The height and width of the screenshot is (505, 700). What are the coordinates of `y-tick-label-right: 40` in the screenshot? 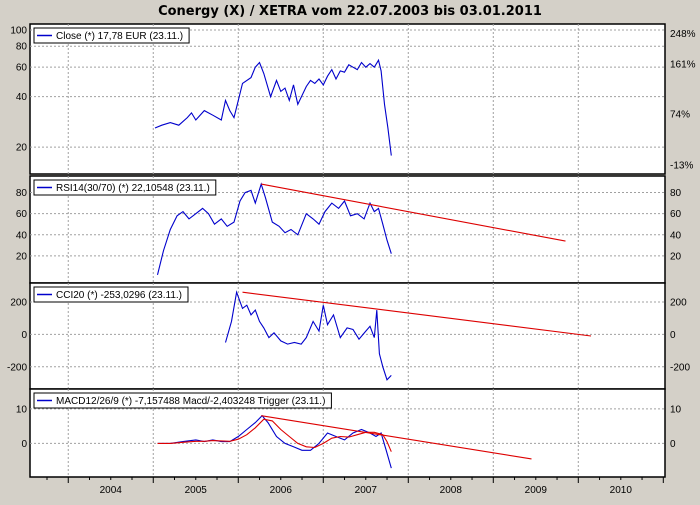 It's located at (676, 235).